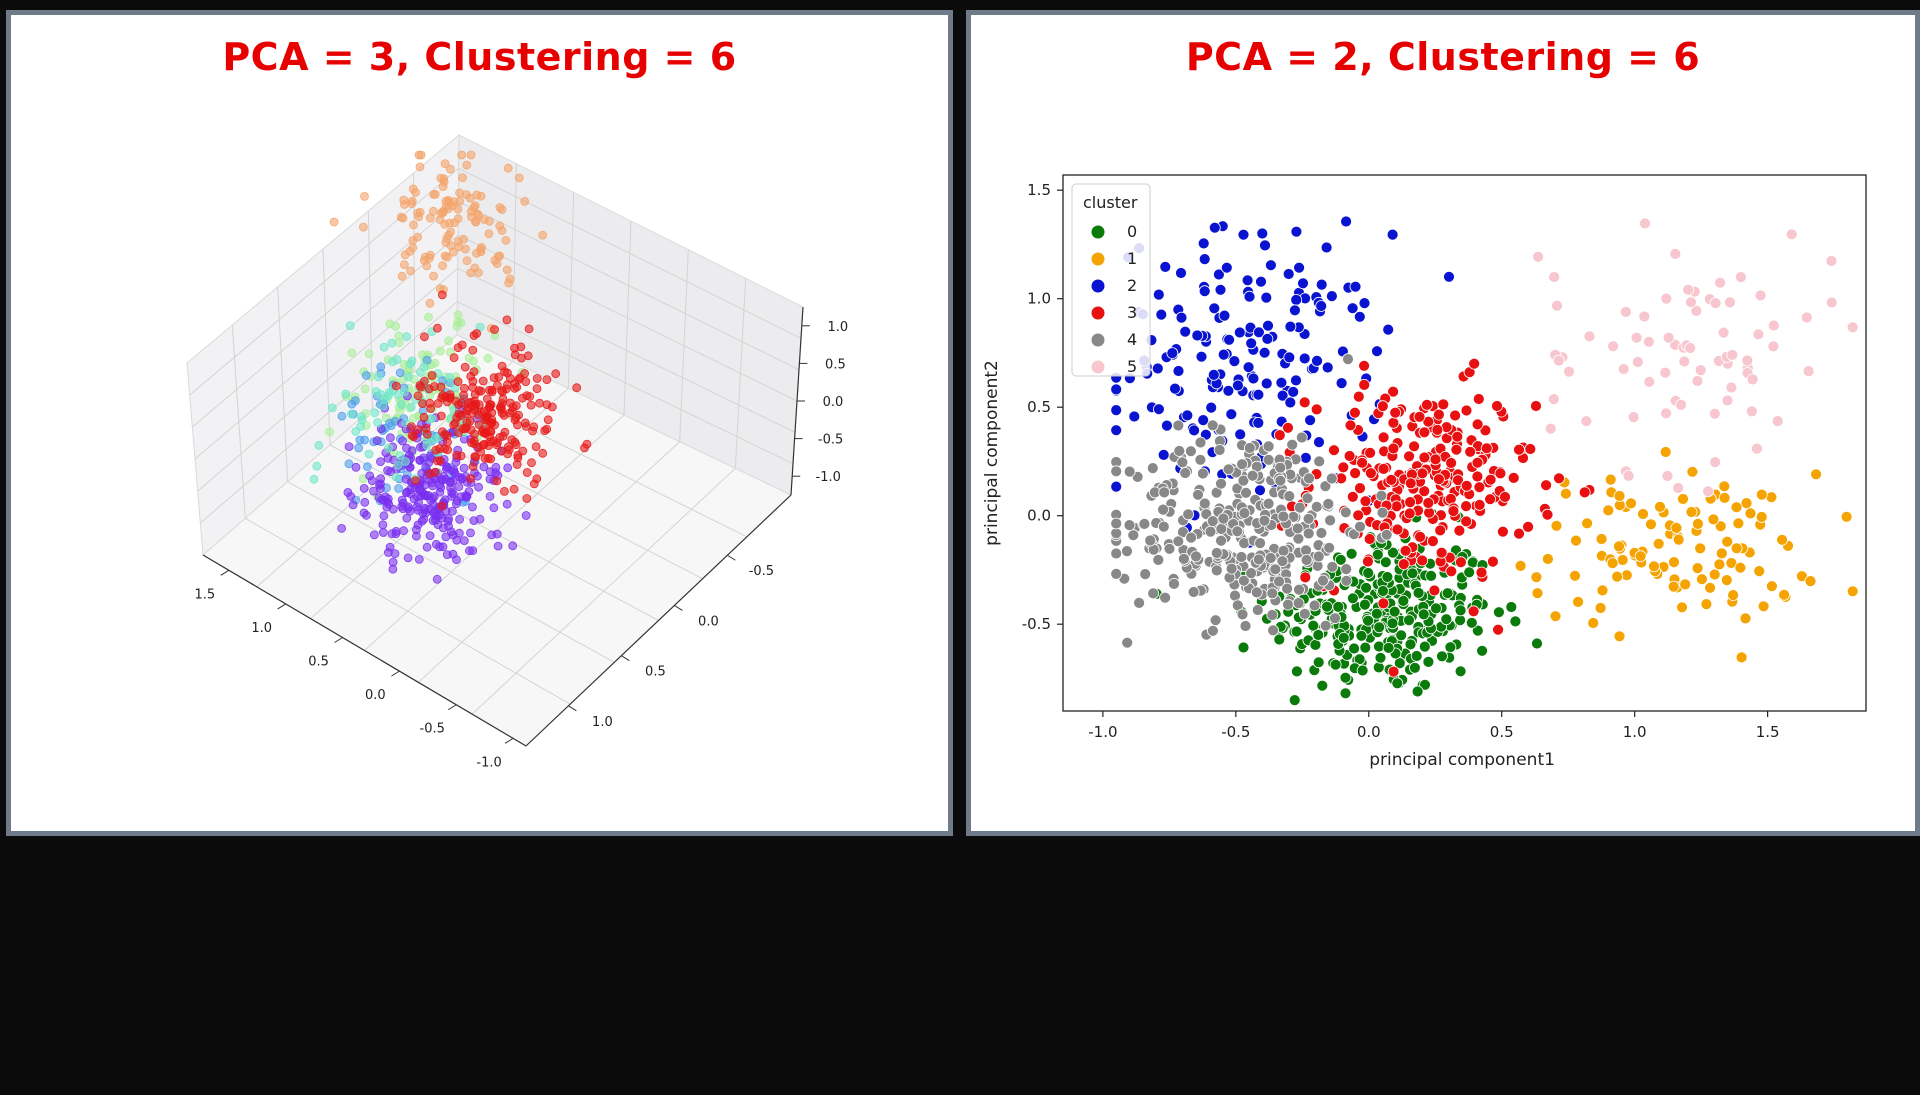  Describe the element at coordinates (1111, 280) in the screenshot. I see `legend-box` at that location.